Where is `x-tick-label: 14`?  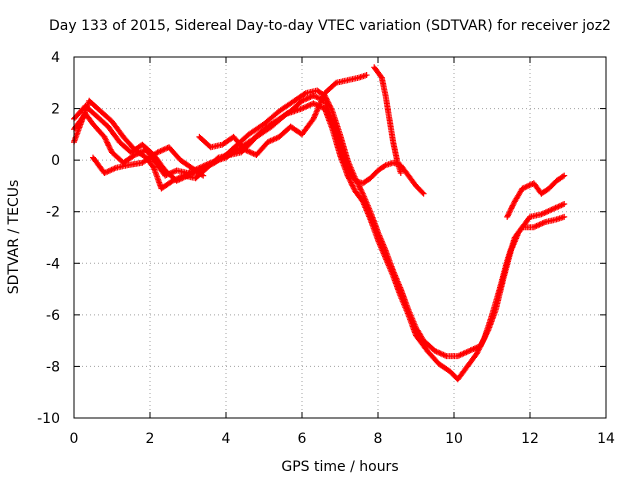 x-tick-label: 14 is located at coordinates (606, 439).